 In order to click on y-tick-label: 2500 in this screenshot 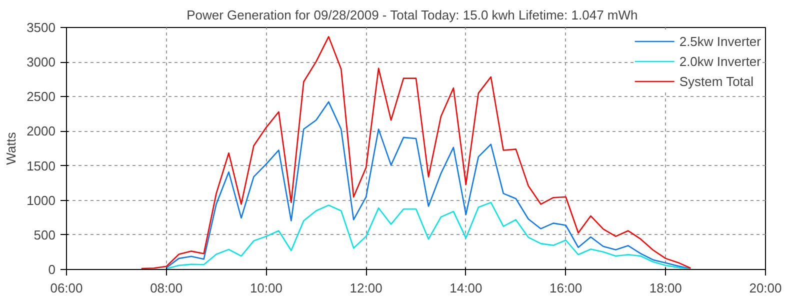, I will do `click(41, 96)`.